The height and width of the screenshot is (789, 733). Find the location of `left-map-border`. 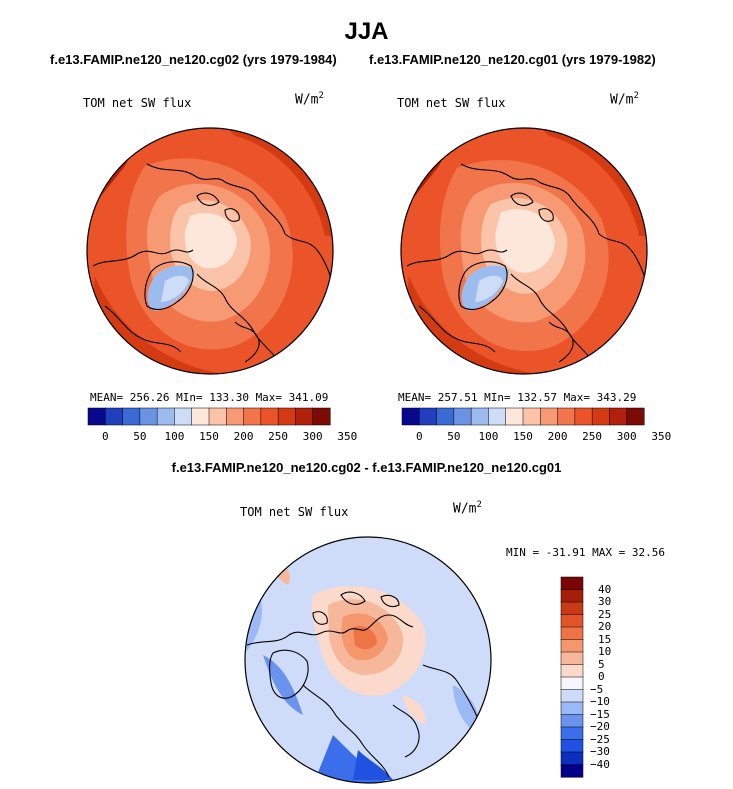

left-map-border is located at coordinates (210, 251).